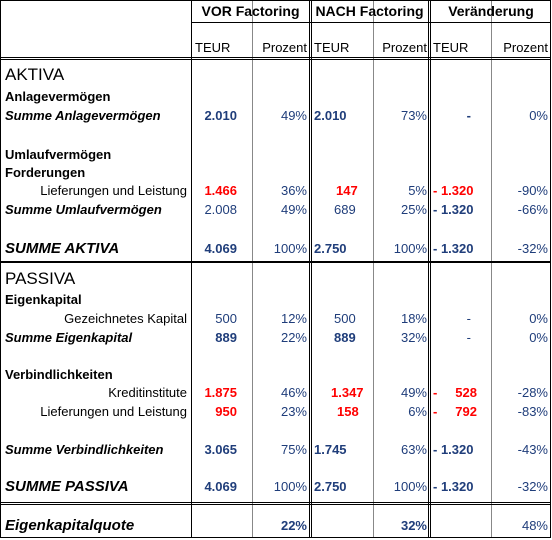  Describe the element at coordinates (220, 392) in the screenshot. I see `value-vor-teur: 1.875` at that location.